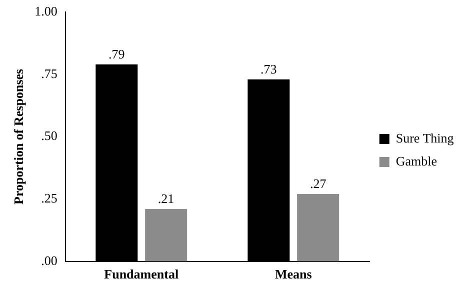  What do you see at coordinates (166, 198) in the screenshot?
I see `data-label: .21` at bounding box center [166, 198].